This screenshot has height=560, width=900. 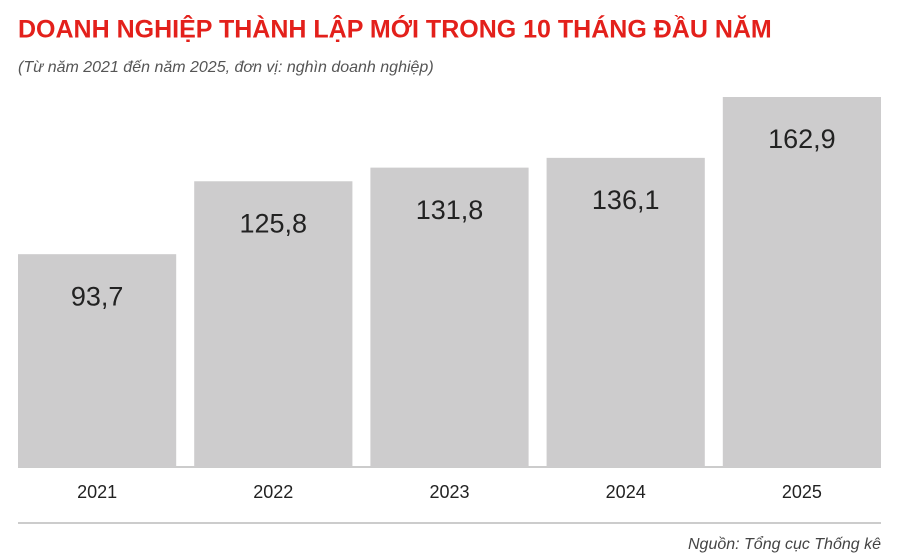 What do you see at coordinates (274, 223) in the screenshot?
I see `value-label: 125,8` at bounding box center [274, 223].